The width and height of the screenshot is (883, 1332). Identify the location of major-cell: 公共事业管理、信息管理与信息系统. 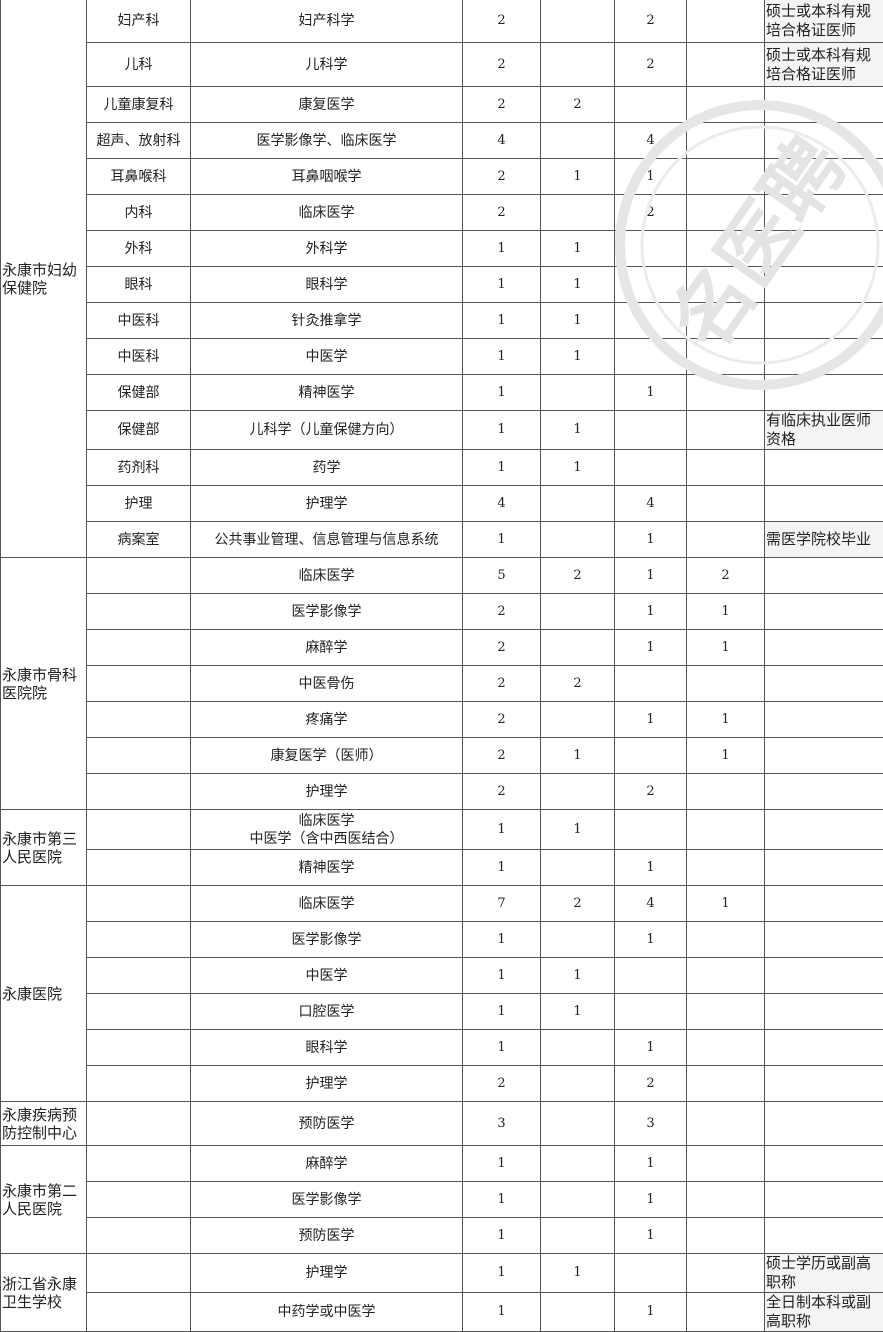
(327, 540).